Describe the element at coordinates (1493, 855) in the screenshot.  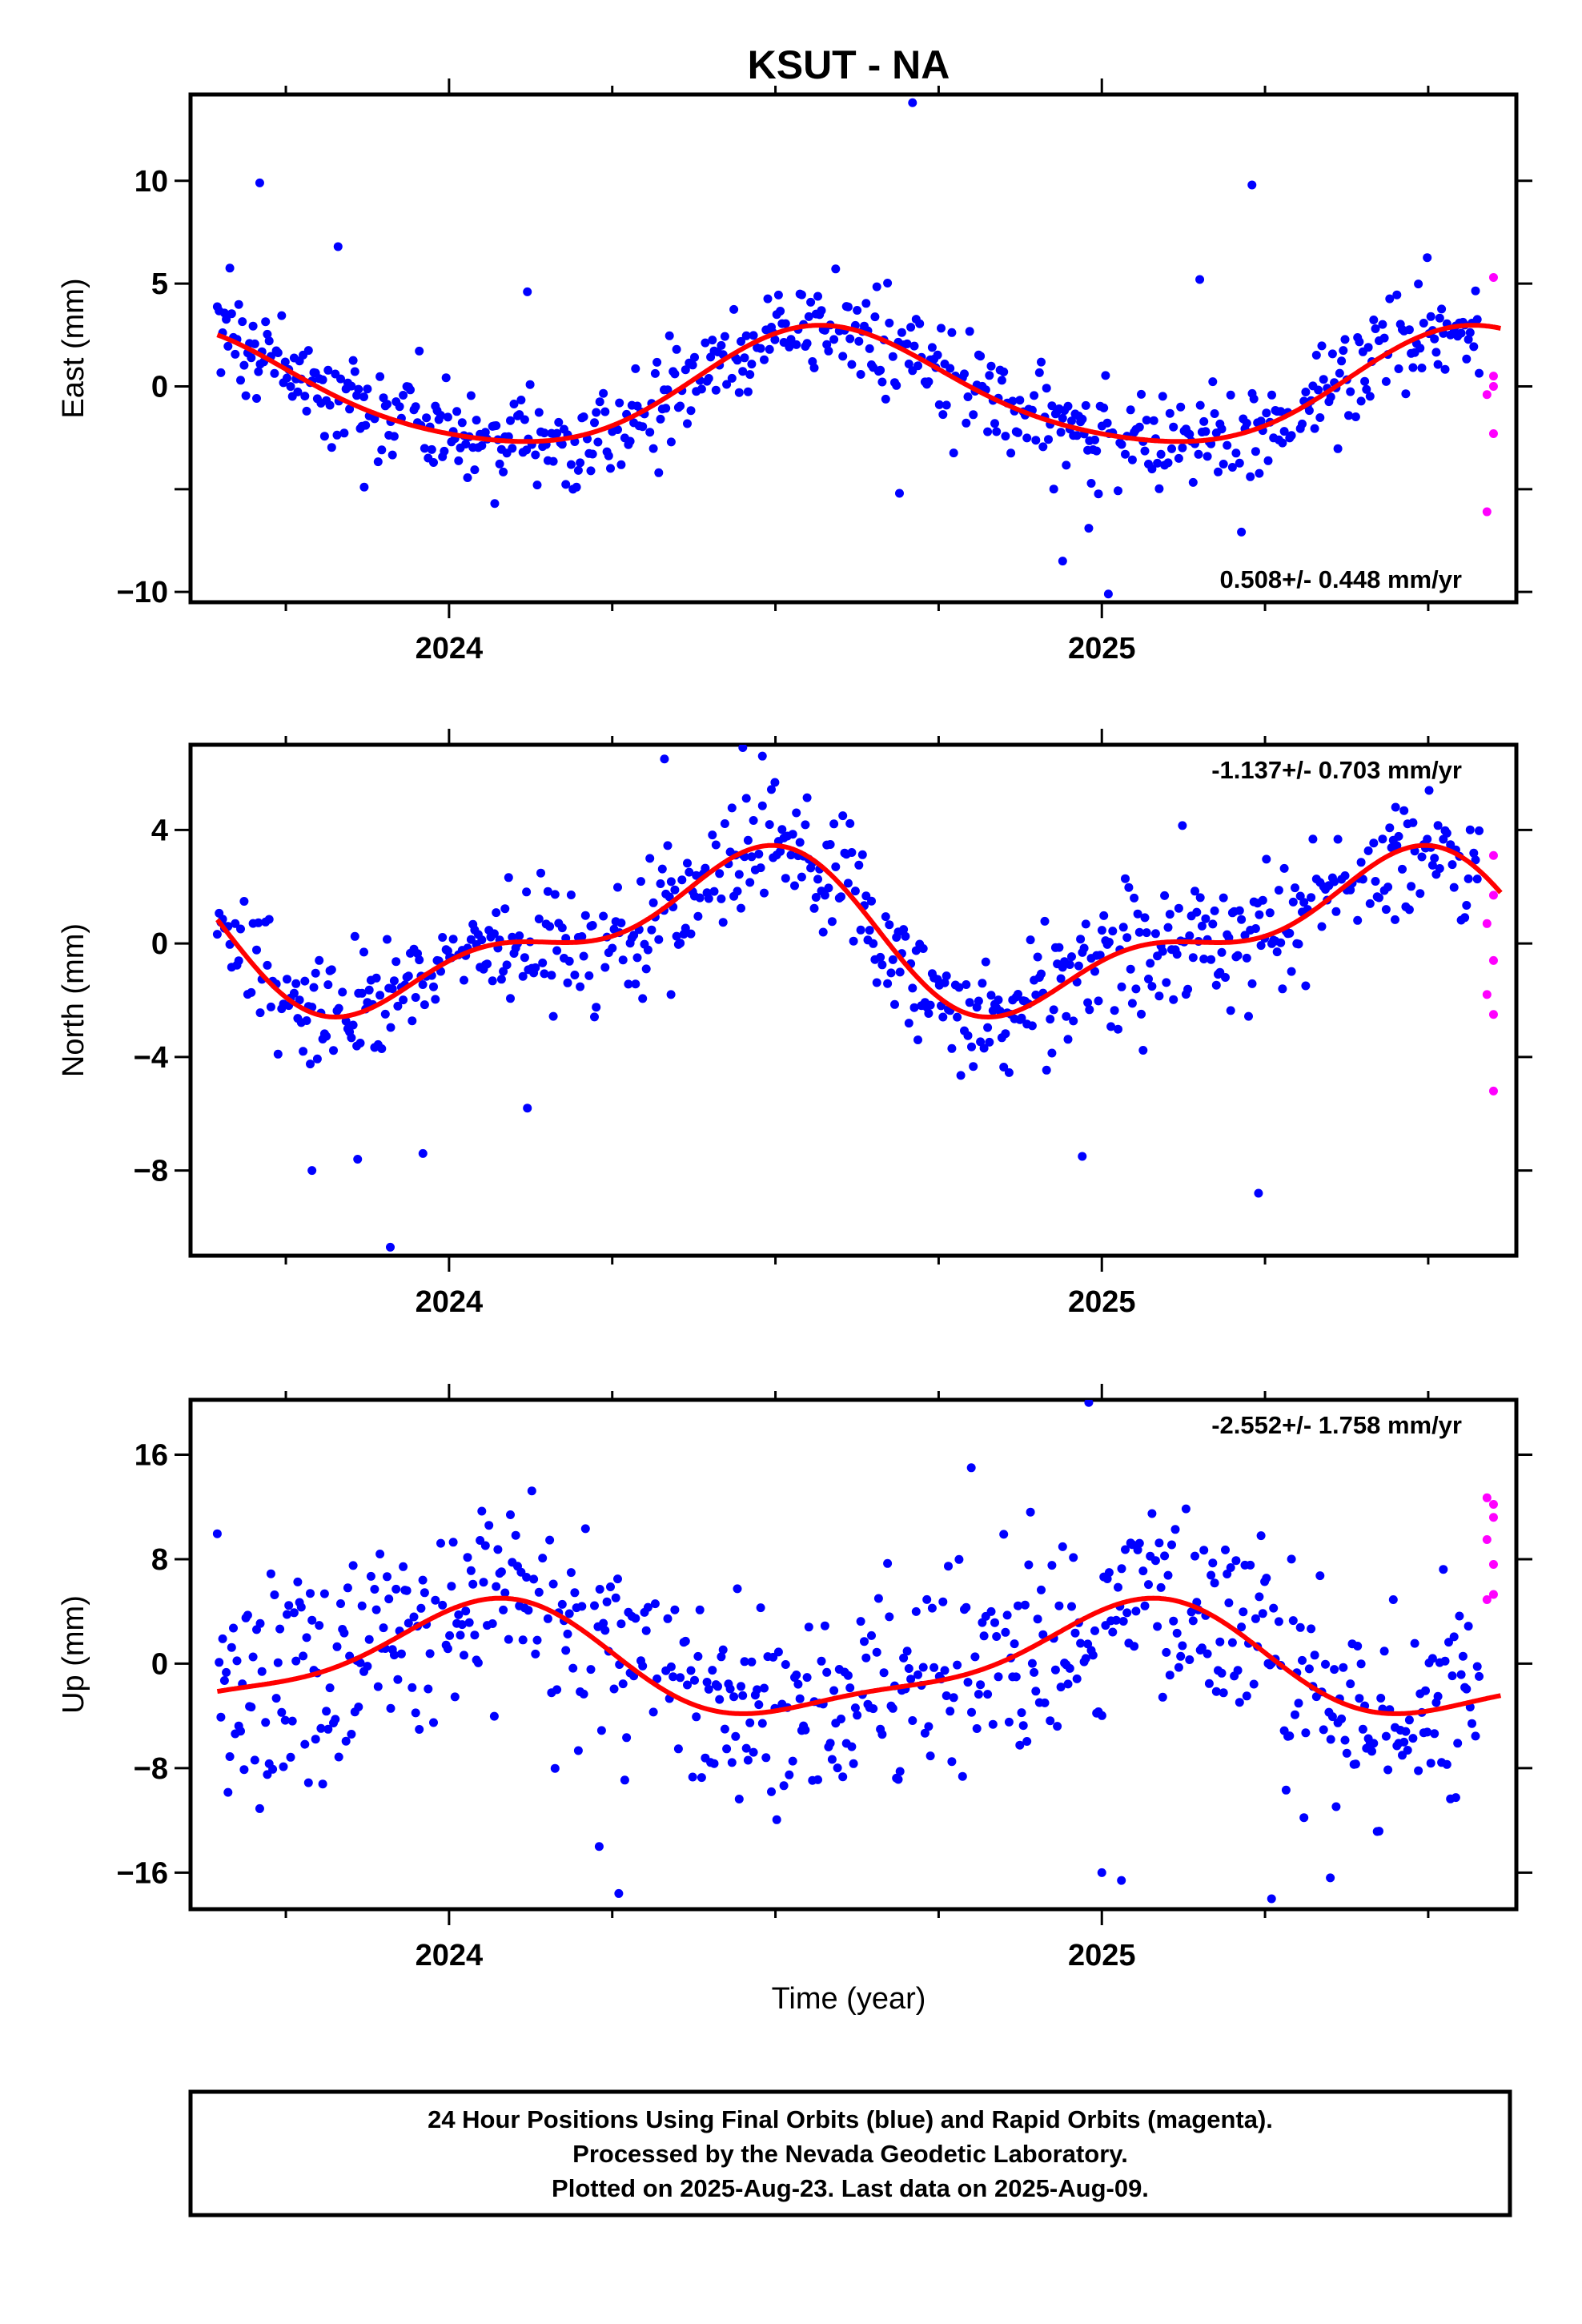
I see `rapid-orbit-point` at that location.